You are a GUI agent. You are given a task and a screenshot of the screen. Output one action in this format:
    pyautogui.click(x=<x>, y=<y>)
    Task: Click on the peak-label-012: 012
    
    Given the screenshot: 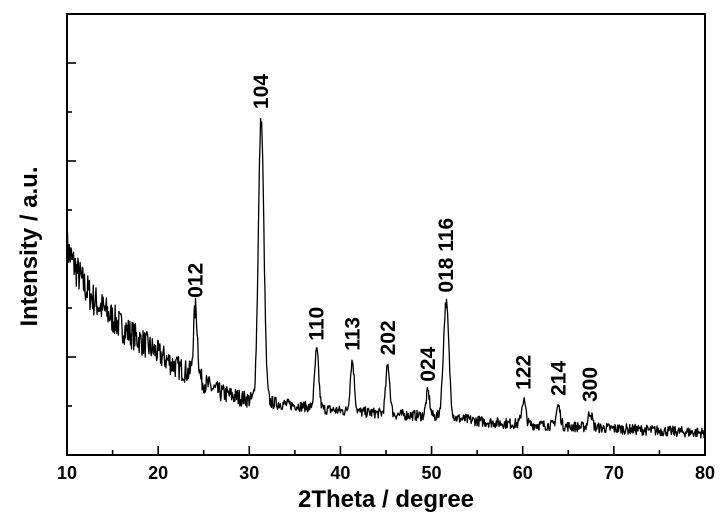 What is the action you would take?
    pyautogui.click(x=196, y=280)
    